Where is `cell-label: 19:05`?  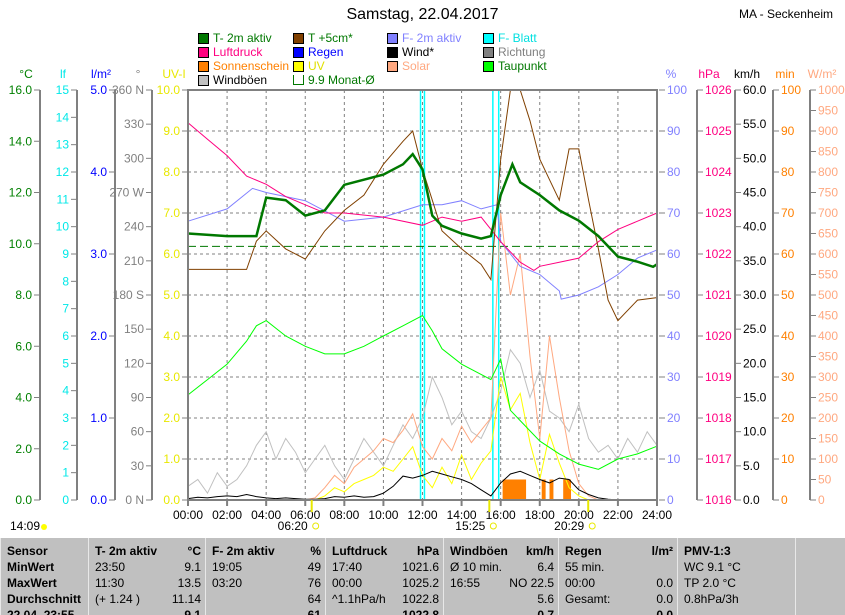 cell-label: 19:05 is located at coordinates (227, 567).